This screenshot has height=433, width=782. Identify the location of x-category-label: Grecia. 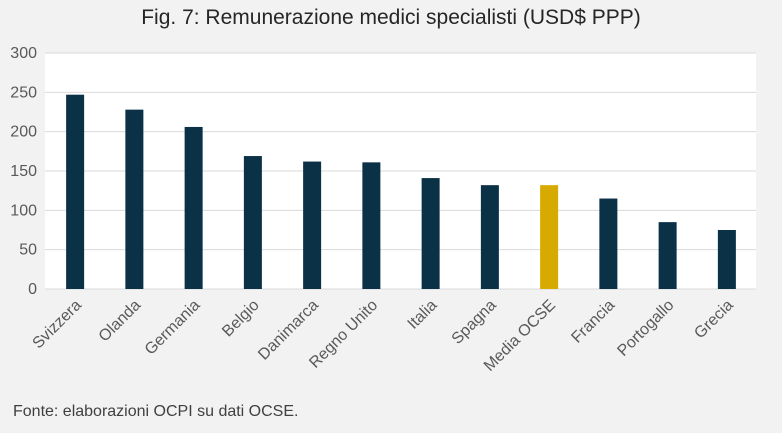
(713, 319).